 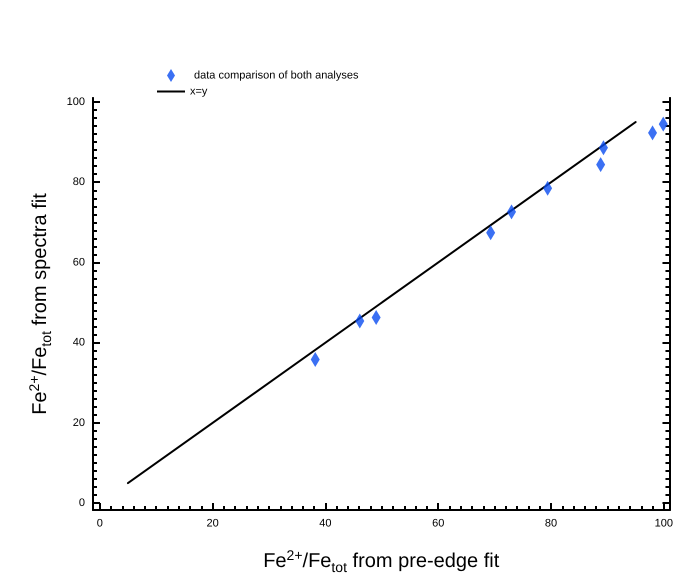 I want to click on y-tick-label: 80, so click(x=78, y=182).